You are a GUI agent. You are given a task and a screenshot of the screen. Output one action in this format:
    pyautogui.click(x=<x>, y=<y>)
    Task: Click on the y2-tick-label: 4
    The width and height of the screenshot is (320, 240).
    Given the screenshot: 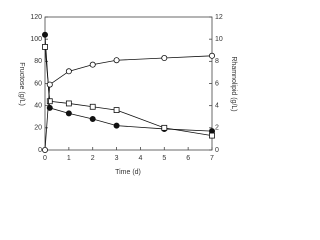 What is the action you would take?
    pyautogui.click(x=217, y=106)
    